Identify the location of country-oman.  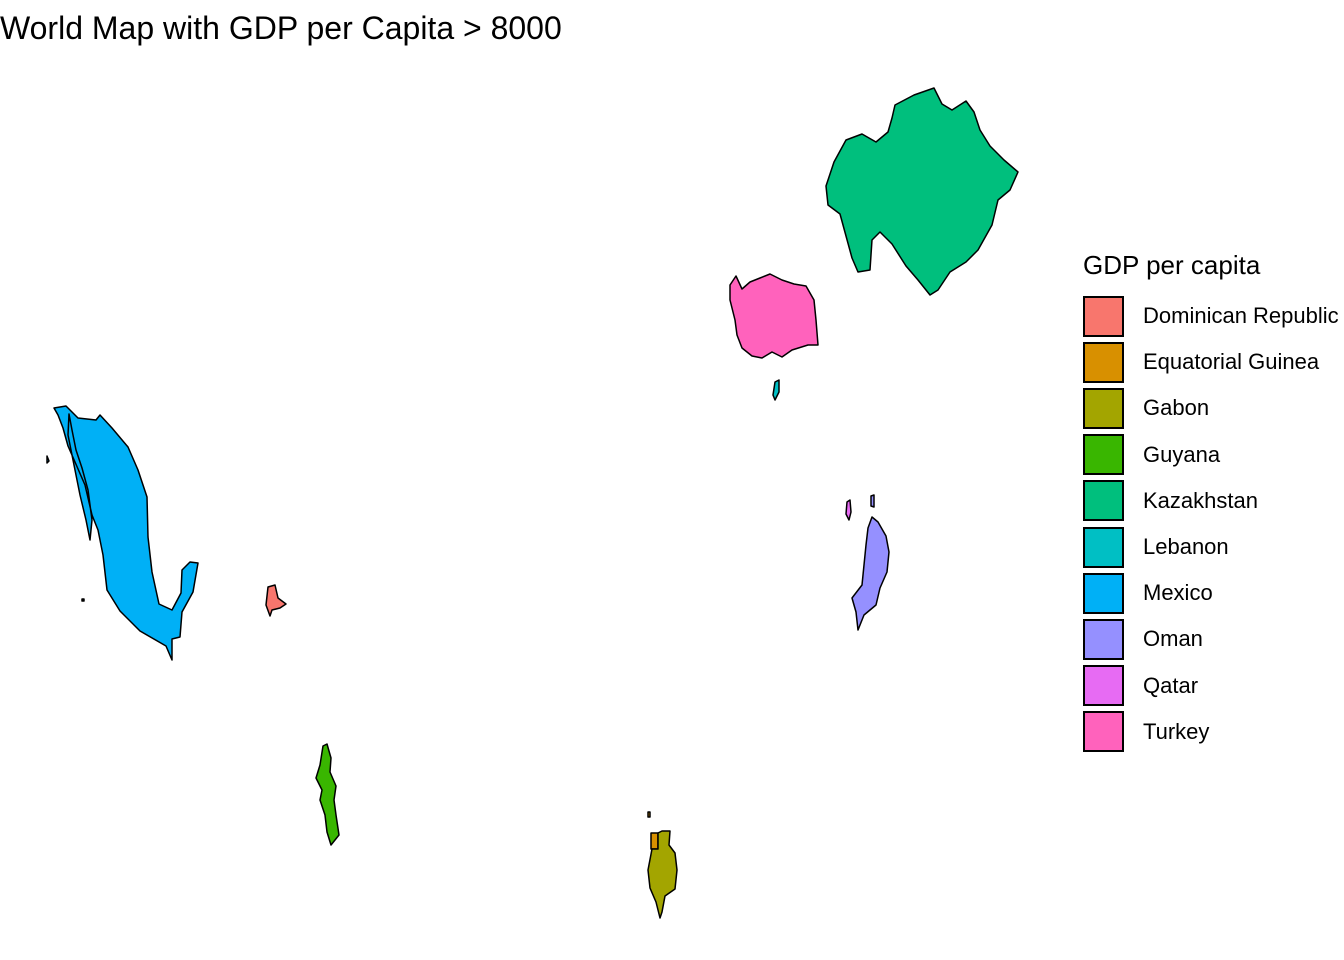
(870, 573).